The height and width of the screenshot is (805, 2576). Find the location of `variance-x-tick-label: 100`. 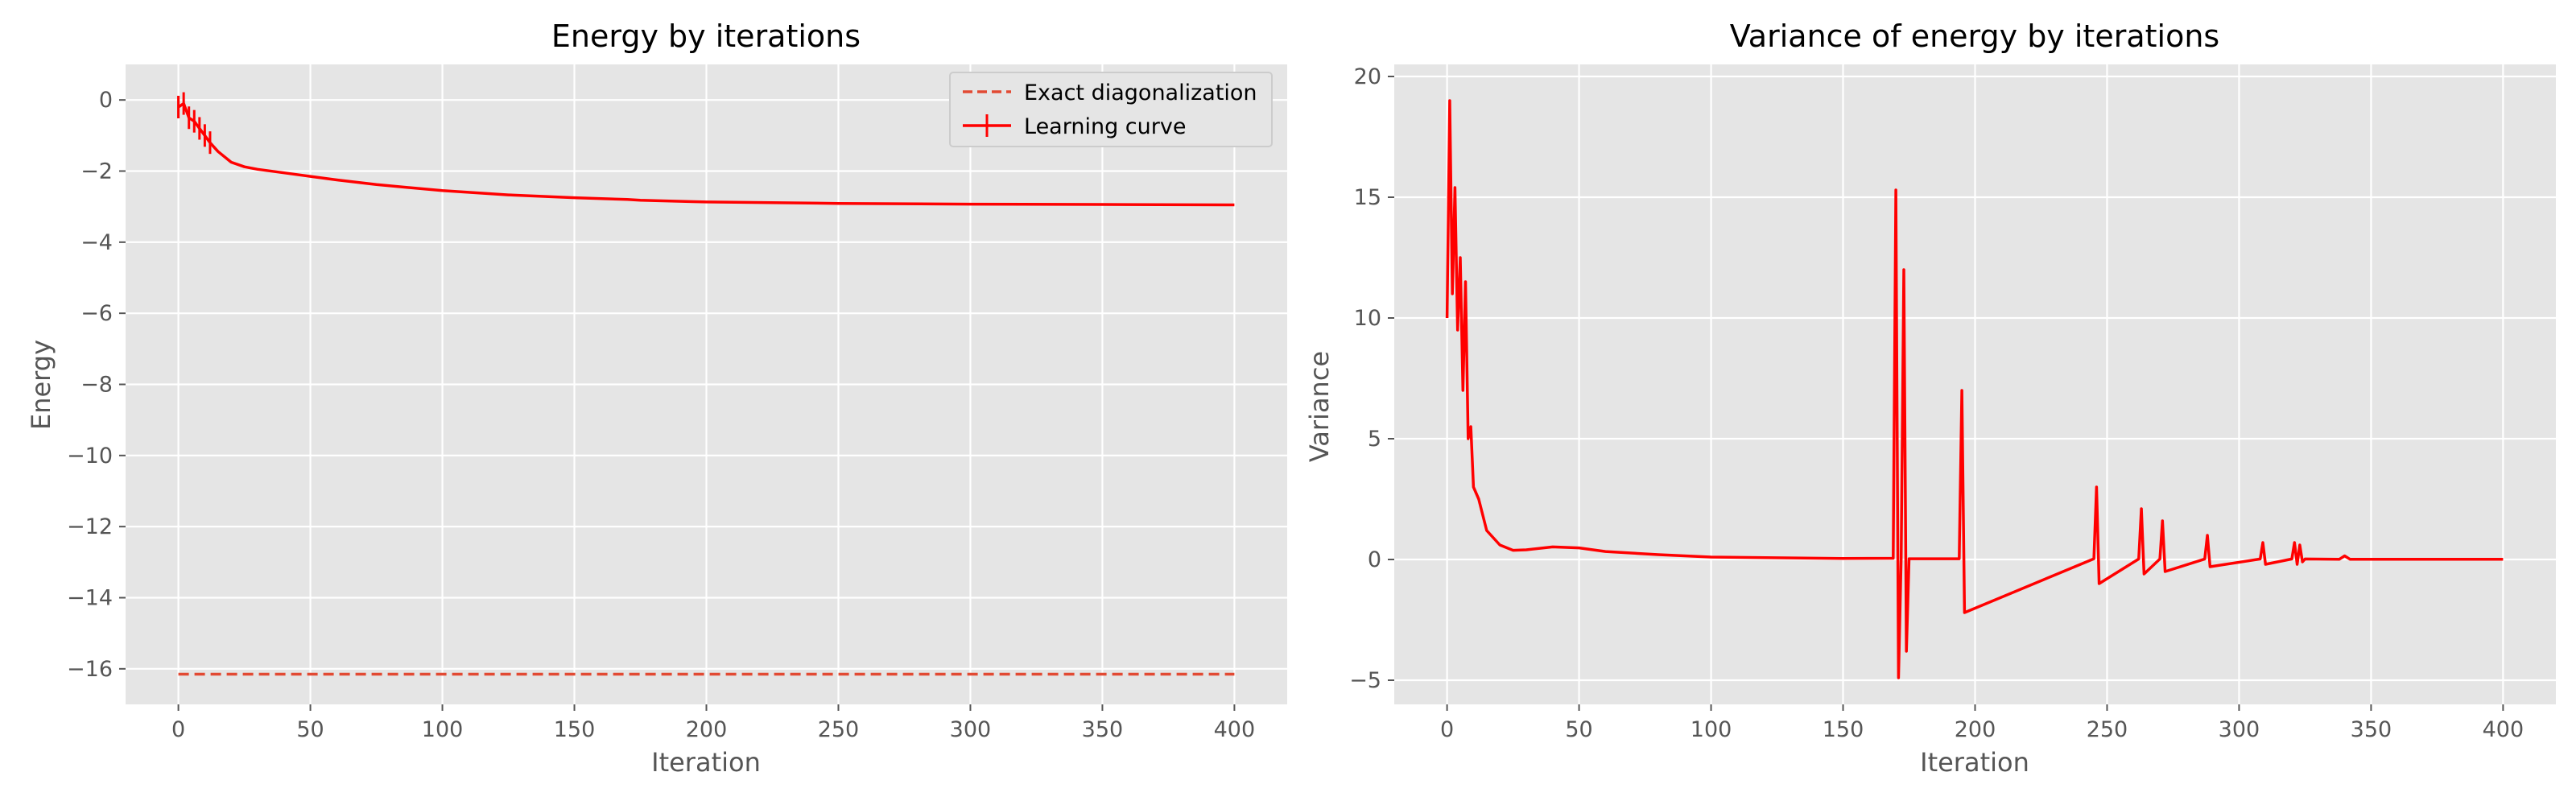

variance-x-tick-label: 100 is located at coordinates (1711, 729).